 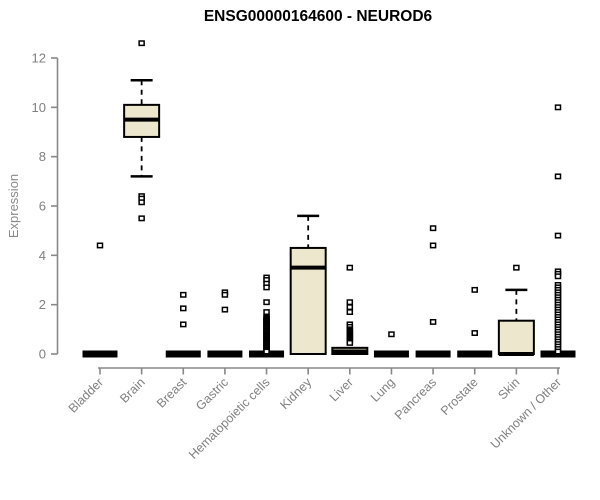 What do you see at coordinates (42, 156) in the screenshot?
I see `y-tick-label: 8` at bounding box center [42, 156].